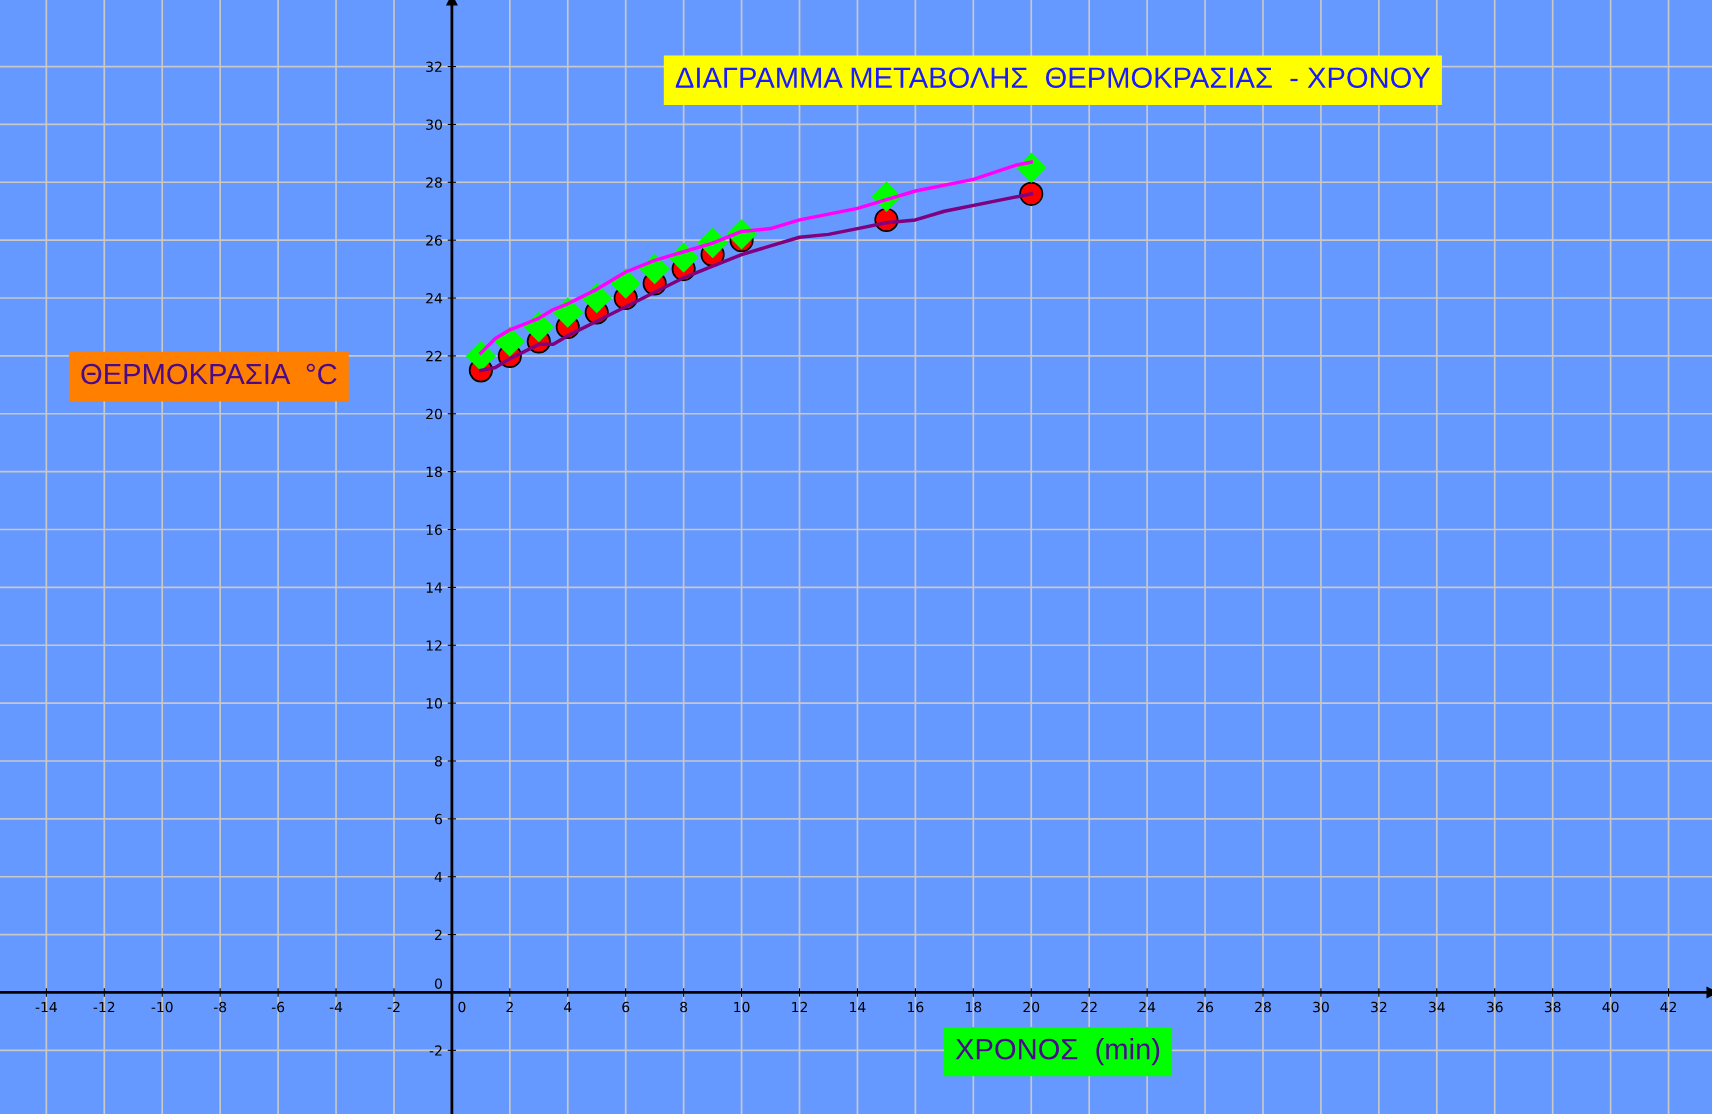  What do you see at coordinates (434, 124) in the screenshot?
I see `y-tick-label: 30` at bounding box center [434, 124].